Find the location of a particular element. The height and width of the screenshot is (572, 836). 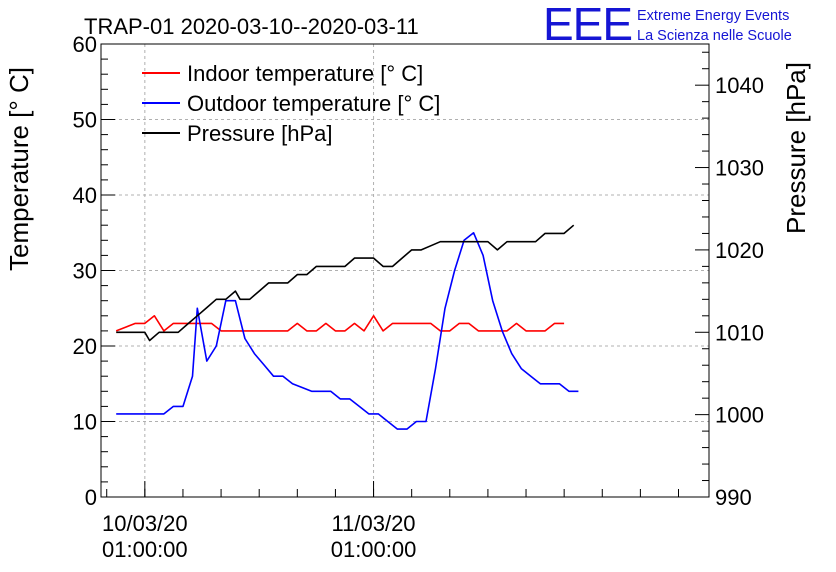

legend-label-1: Outdoor temperature [° C] is located at coordinates (313, 103).